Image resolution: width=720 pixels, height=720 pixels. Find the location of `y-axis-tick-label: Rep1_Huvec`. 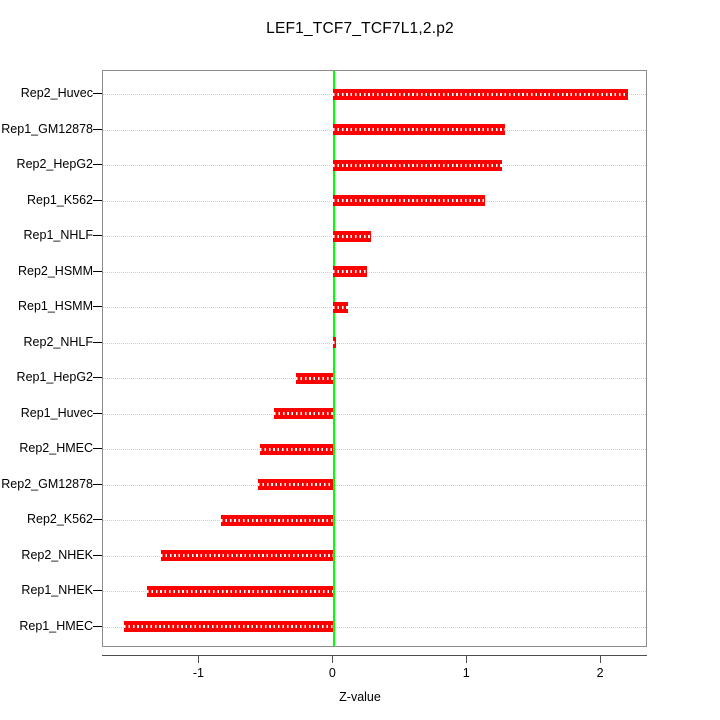

y-axis-tick-label: Rep1_Huvec is located at coordinates (56, 412).